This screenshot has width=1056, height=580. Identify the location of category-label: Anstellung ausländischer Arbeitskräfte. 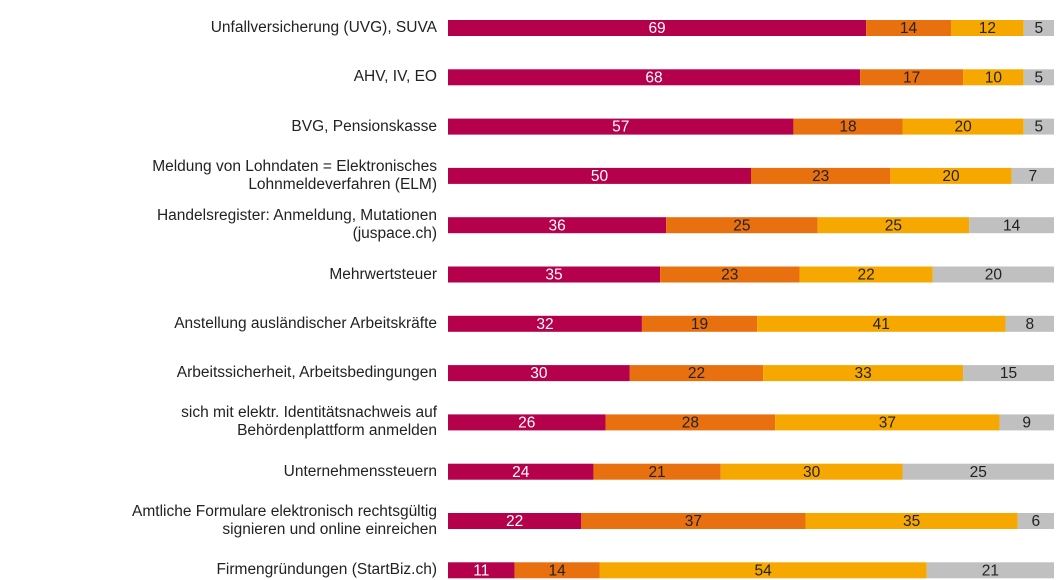
(305, 323).